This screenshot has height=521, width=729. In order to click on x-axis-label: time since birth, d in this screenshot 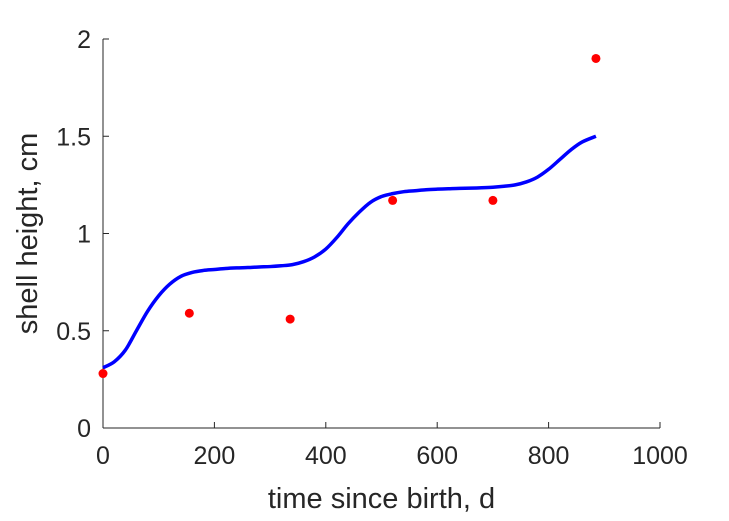, I will do `click(381, 499)`.